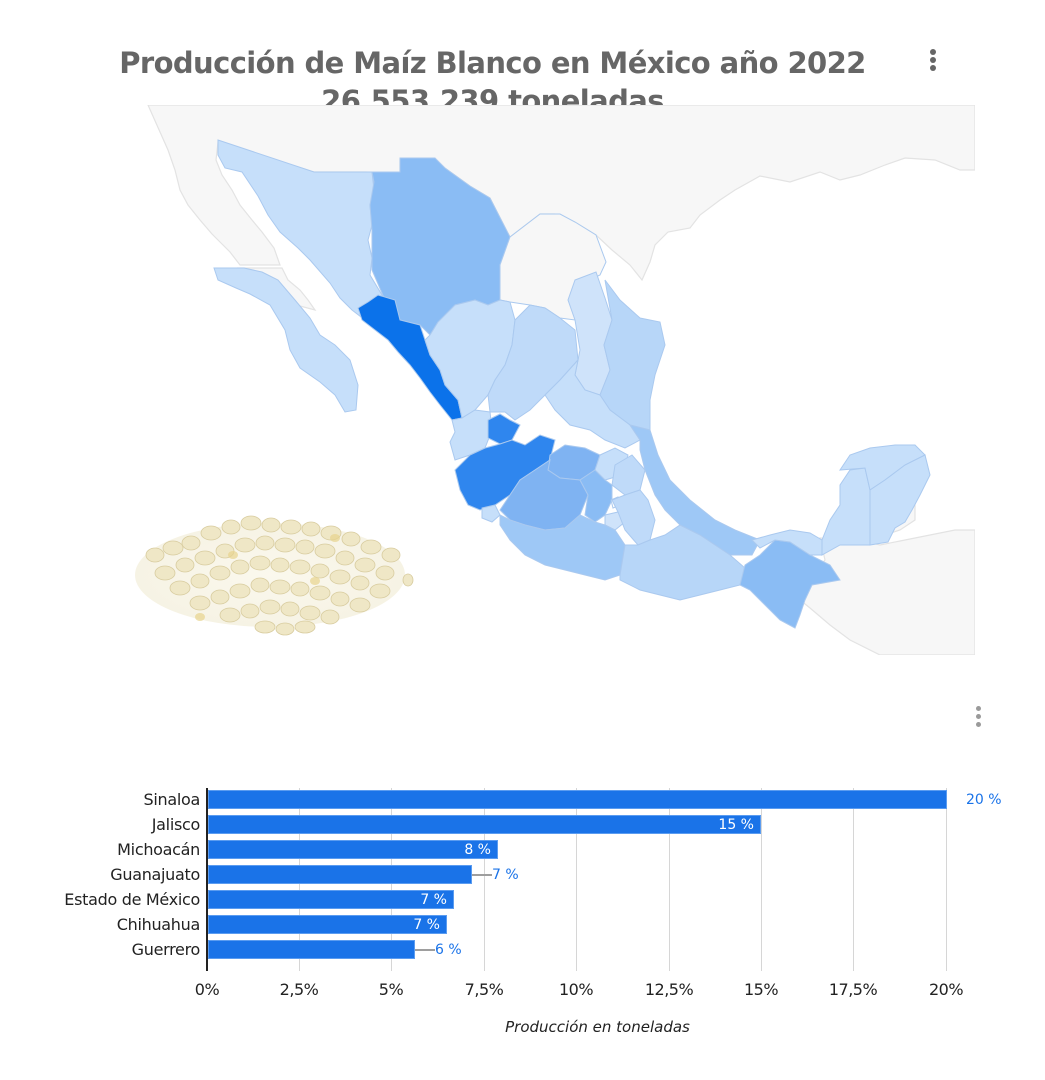  What do you see at coordinates (596, 496) in the screenshot?
I see `state-estado-de-mexico` at bounding box center [596, 496].